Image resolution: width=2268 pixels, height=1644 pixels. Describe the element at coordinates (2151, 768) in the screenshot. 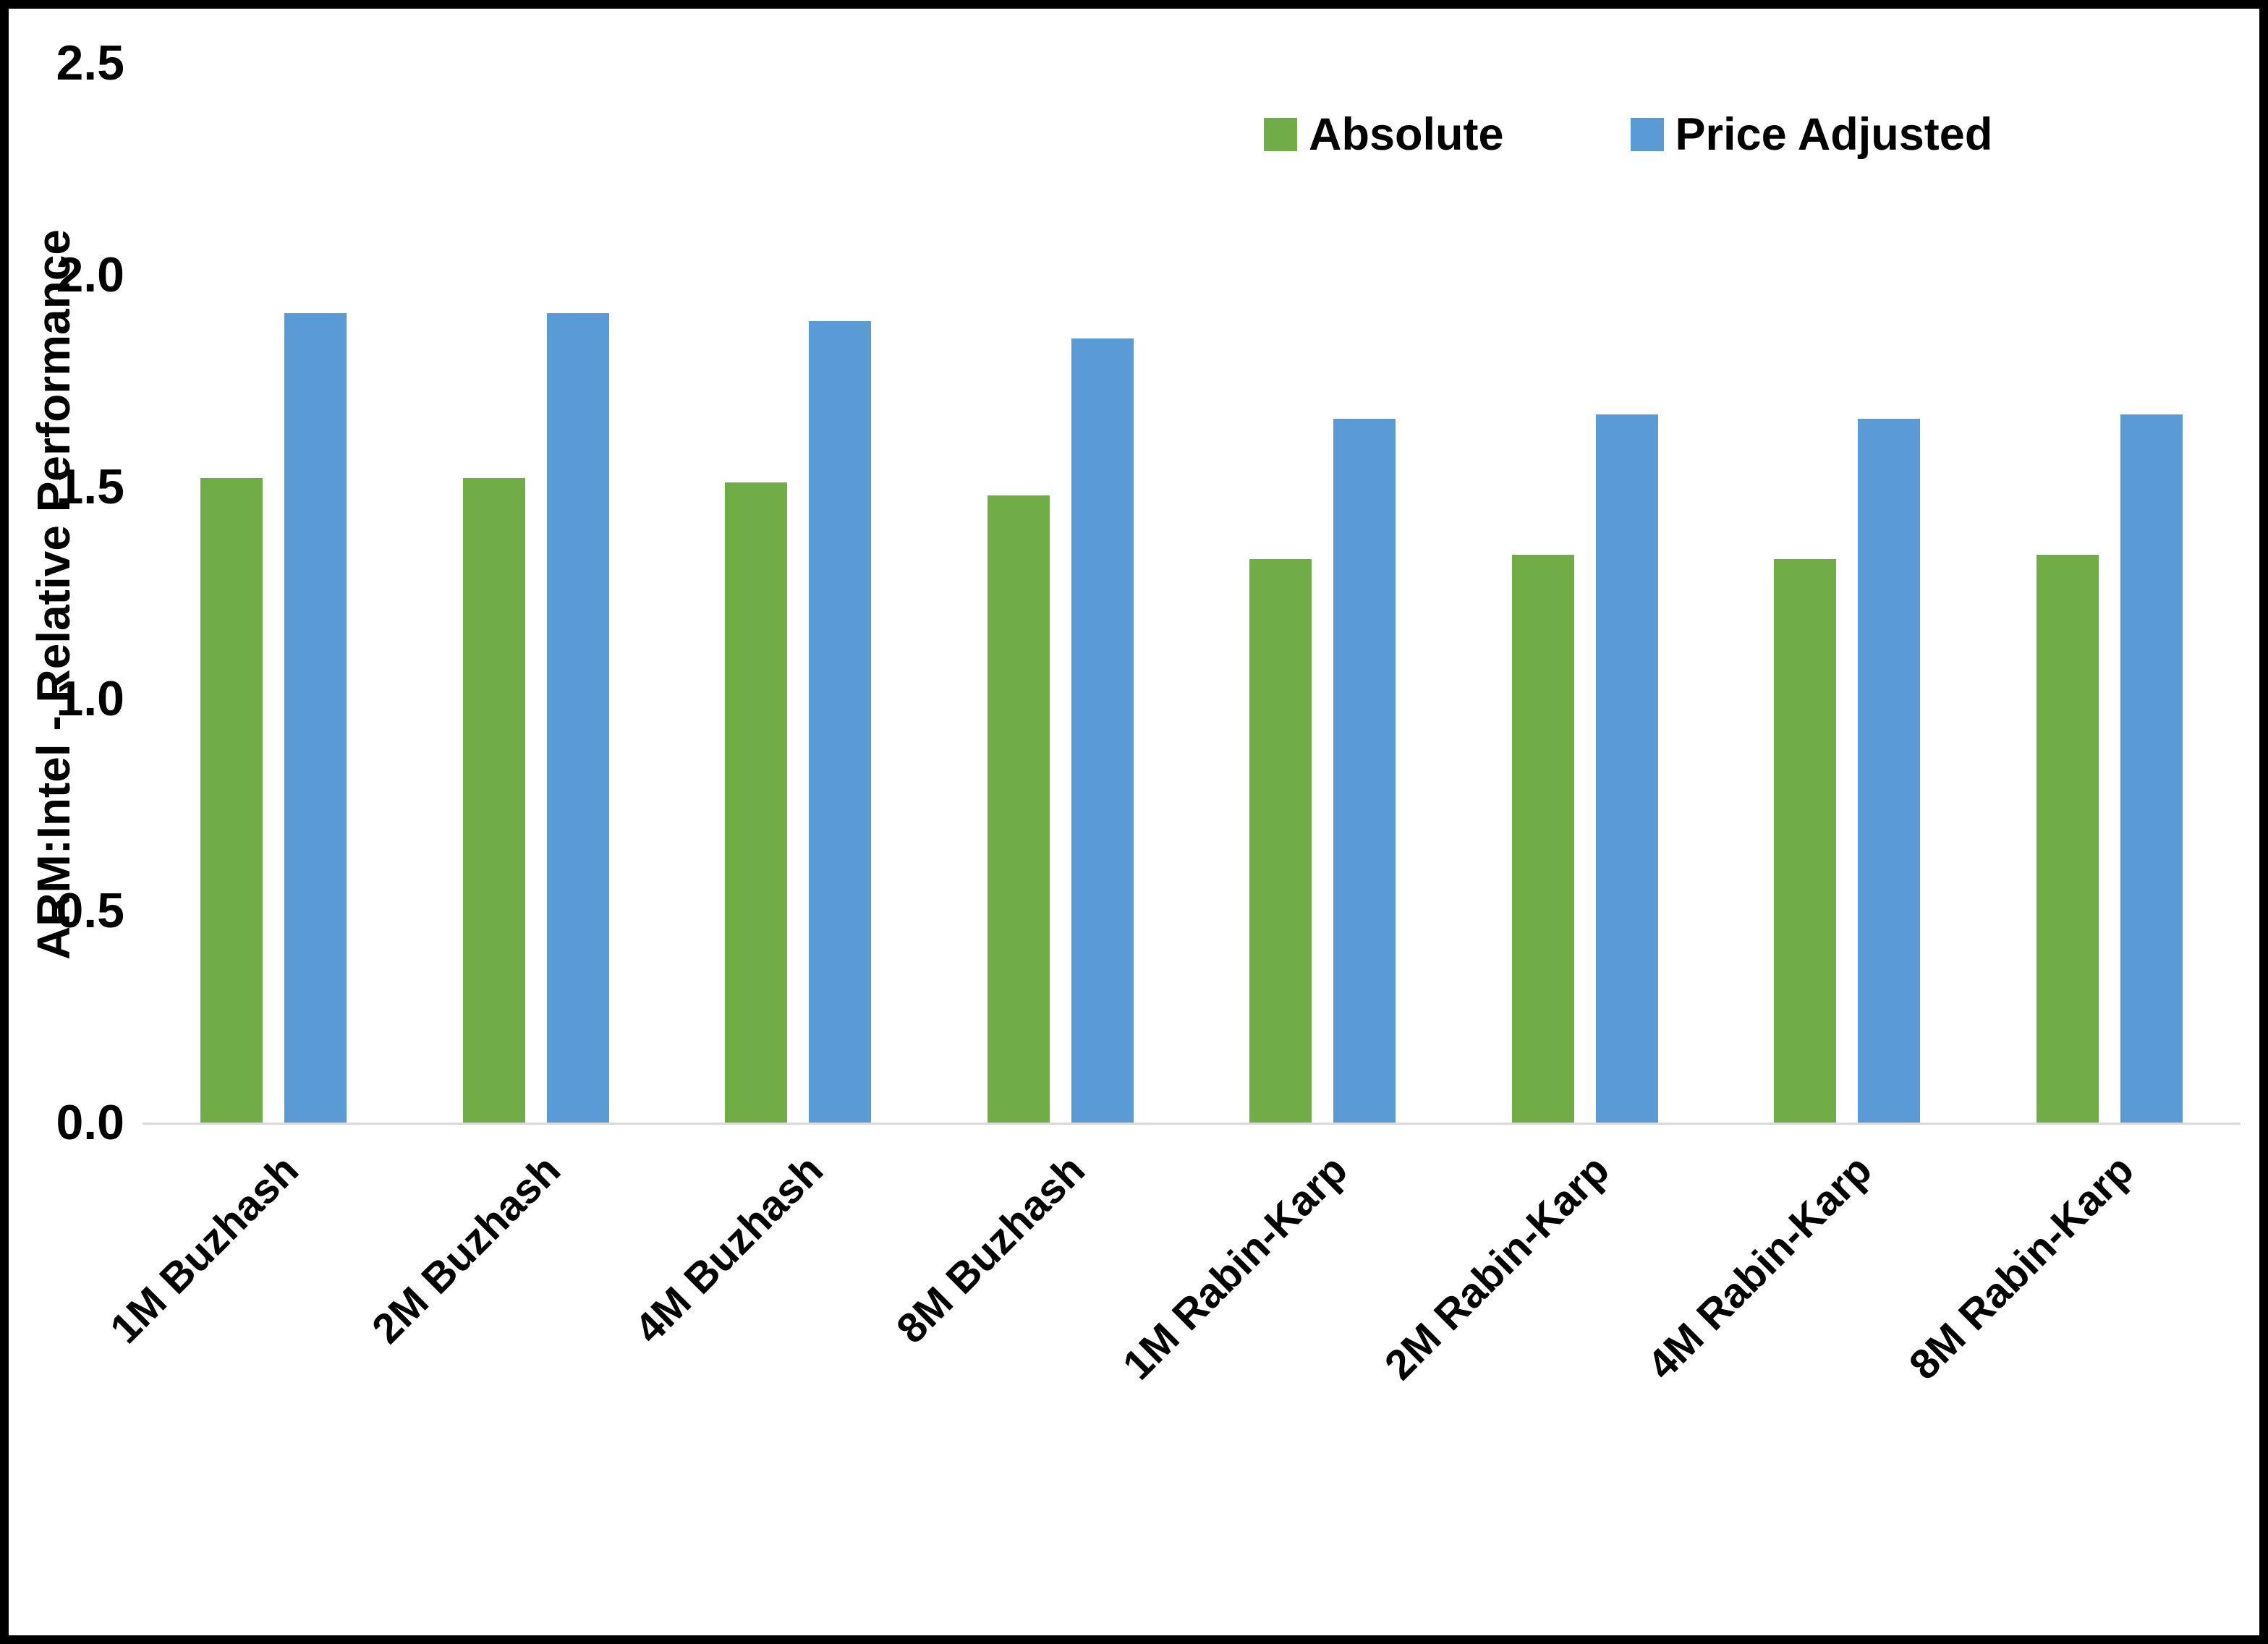

I see `bar-price-adjusted-8m-rabin-karp` at that location.